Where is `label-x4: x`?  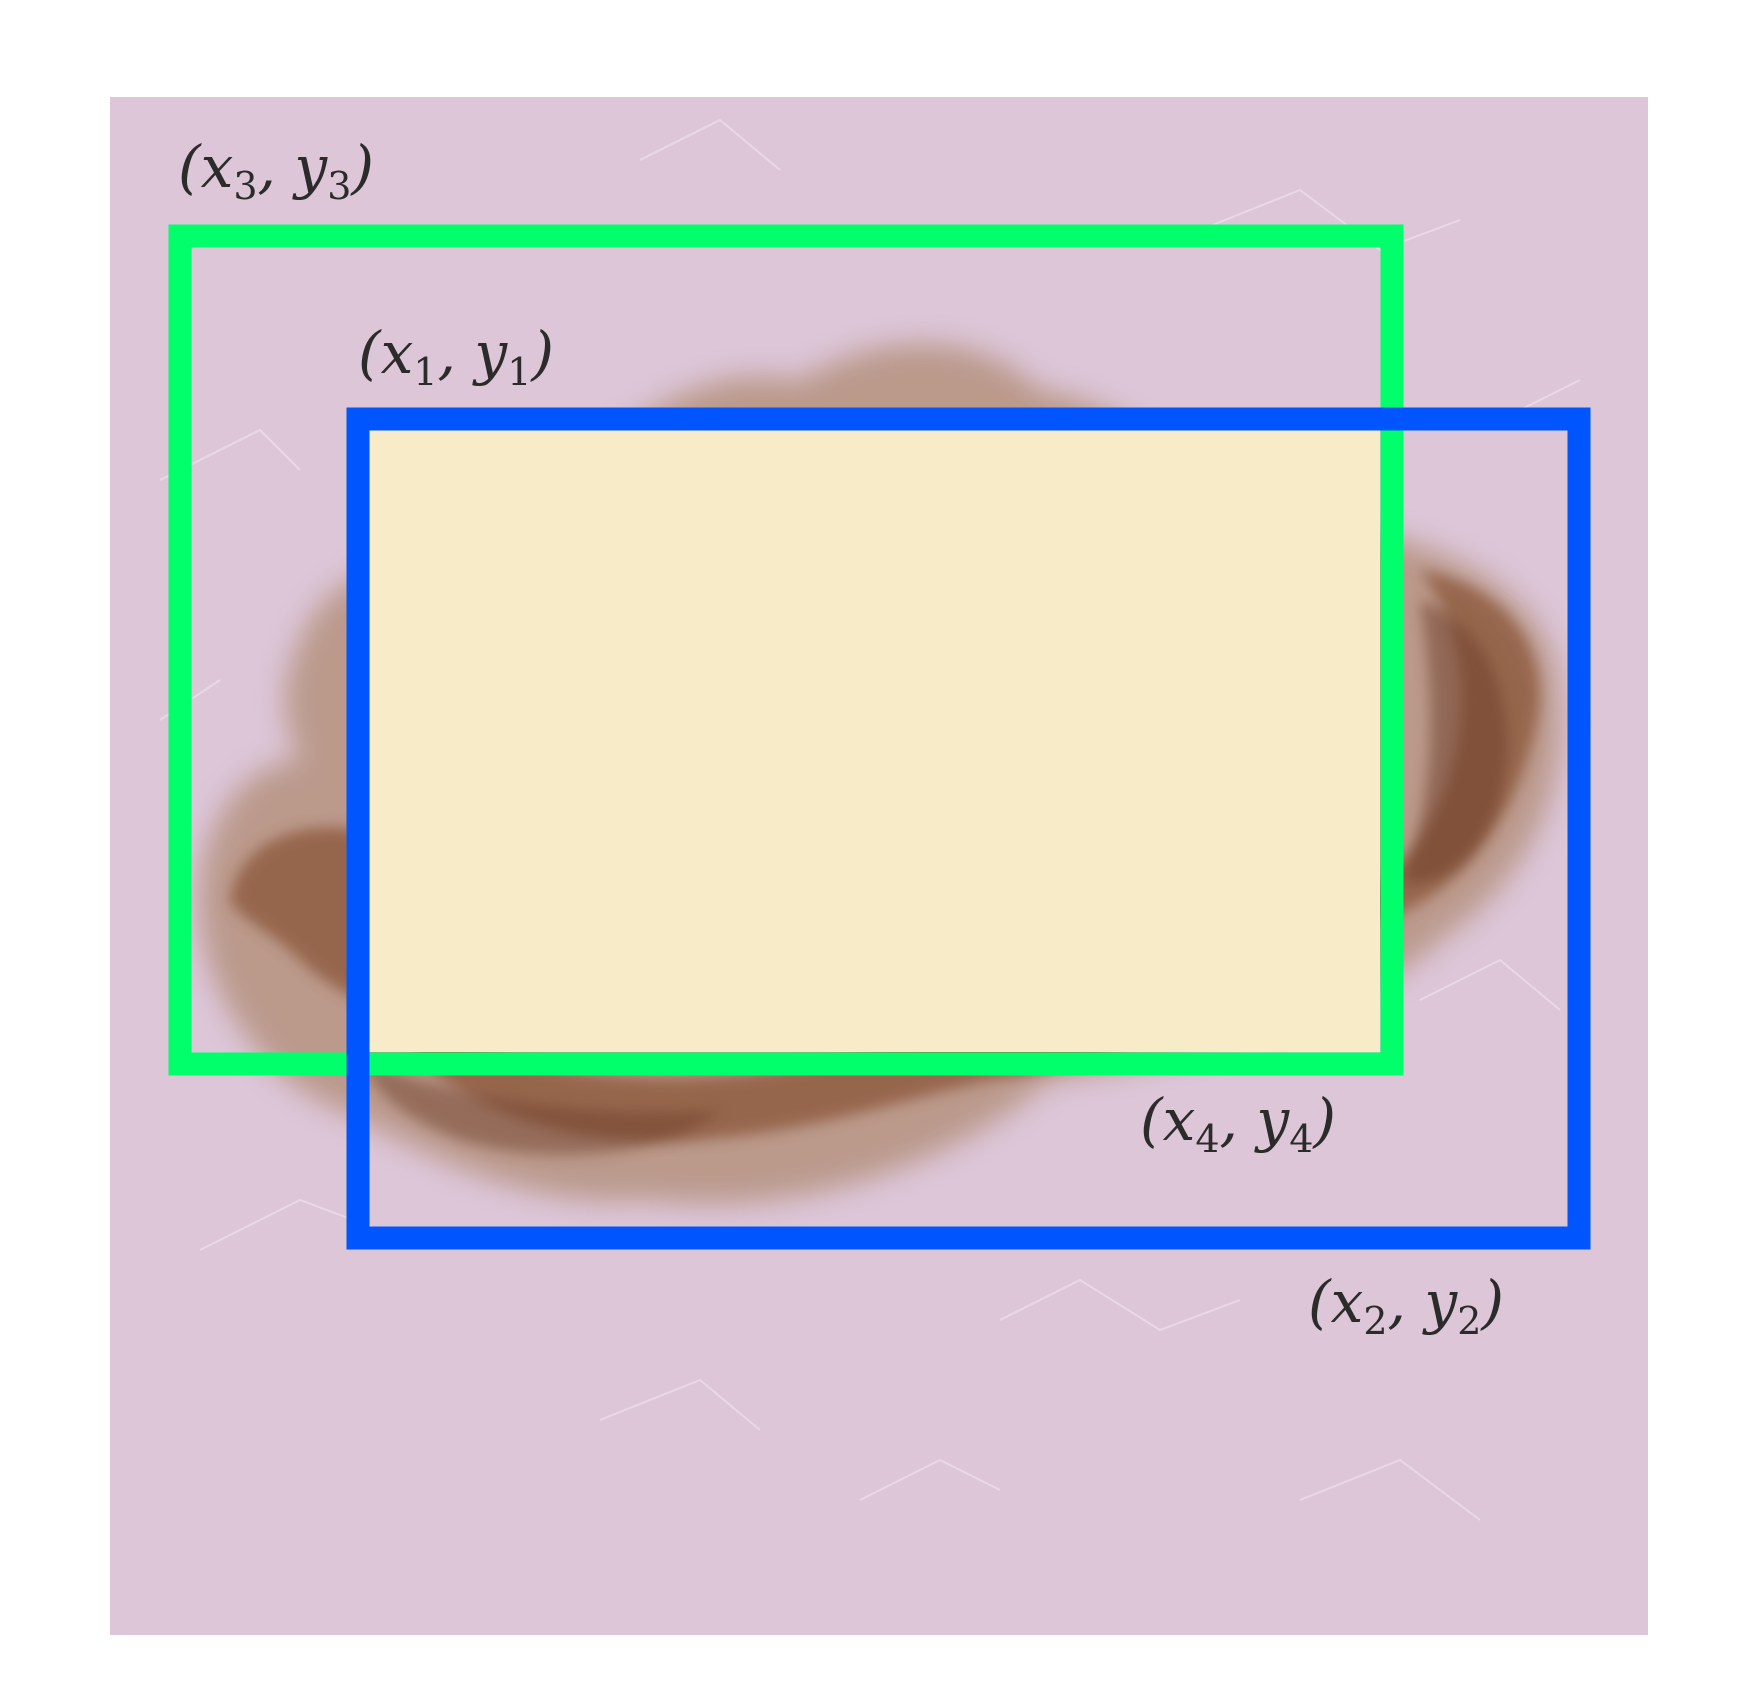
label-x4: x is located at coordinates (1179, 1120).